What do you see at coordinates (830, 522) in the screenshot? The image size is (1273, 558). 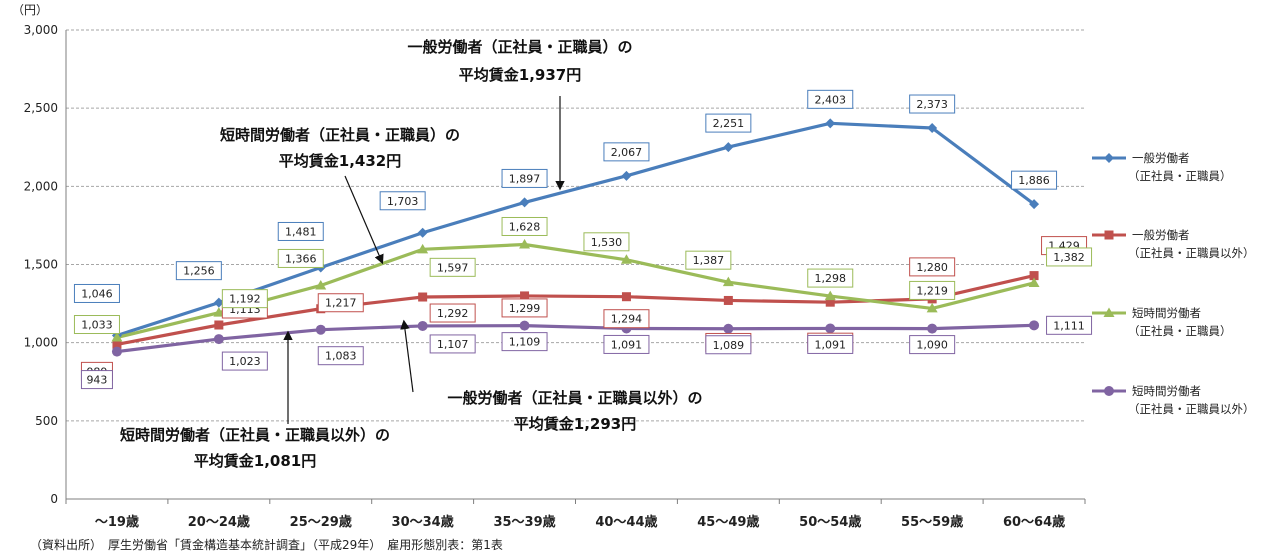 I see `x-tick-label: 50～54歳` at bounding box center [830, 522].